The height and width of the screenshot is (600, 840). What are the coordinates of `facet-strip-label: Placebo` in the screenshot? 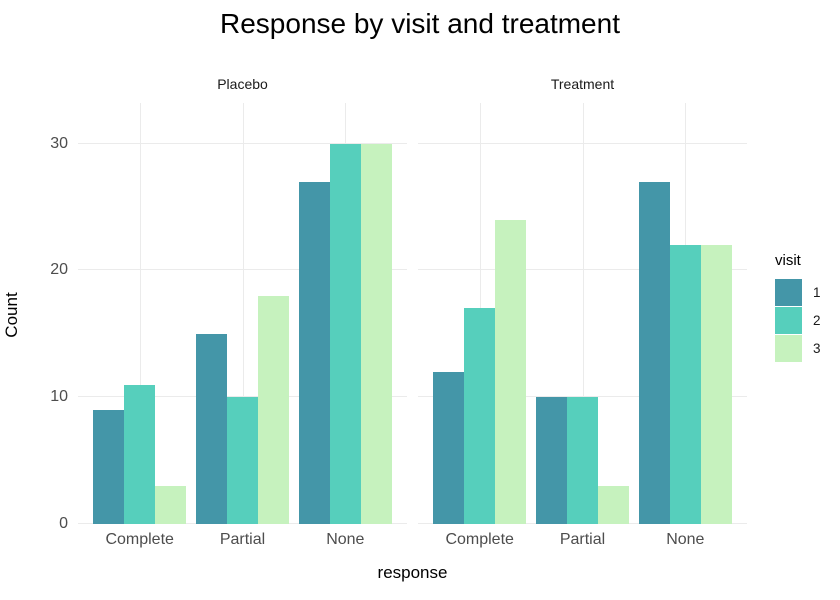 It's located at (242, 84).